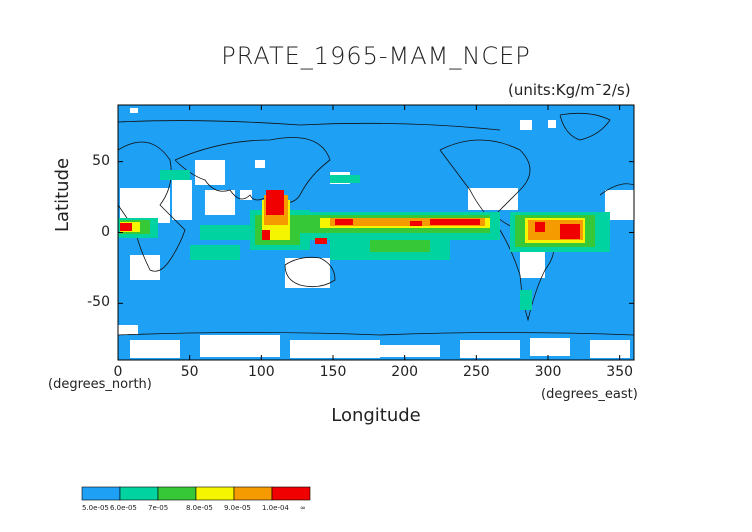  I want to click on units-label: (units:Kg/m¯2/s), so click(569, 90).